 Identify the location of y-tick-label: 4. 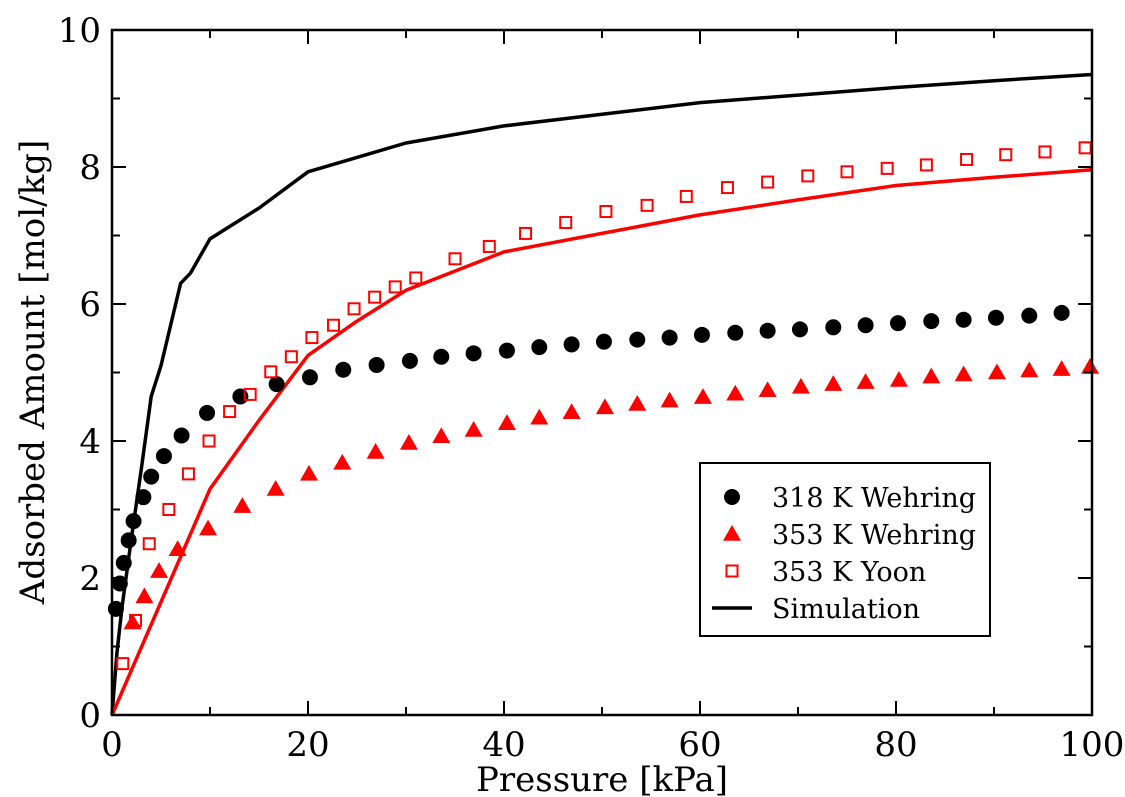
(90, 442).